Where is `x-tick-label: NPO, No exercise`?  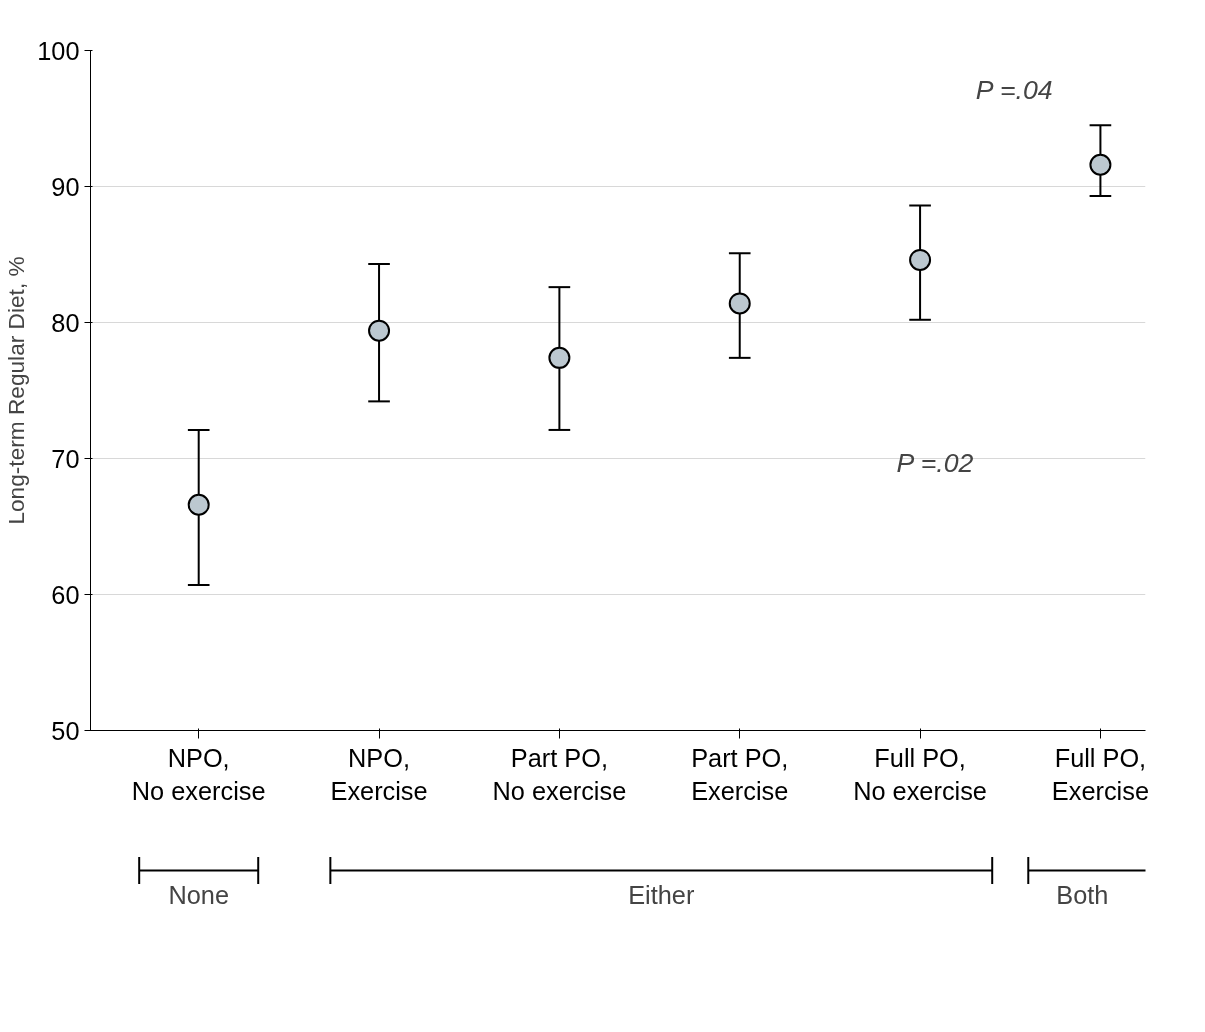 x-tick-label: NPO, No exercise is located at coordinates (198, 774).